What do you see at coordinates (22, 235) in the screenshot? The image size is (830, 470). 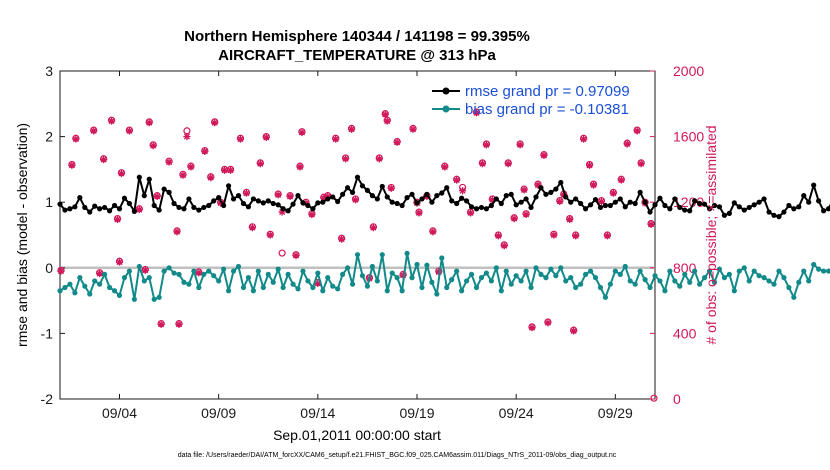 I see `y-axis-label-left: rmse and bias (model - observation)` at bounding box center [22, 235].